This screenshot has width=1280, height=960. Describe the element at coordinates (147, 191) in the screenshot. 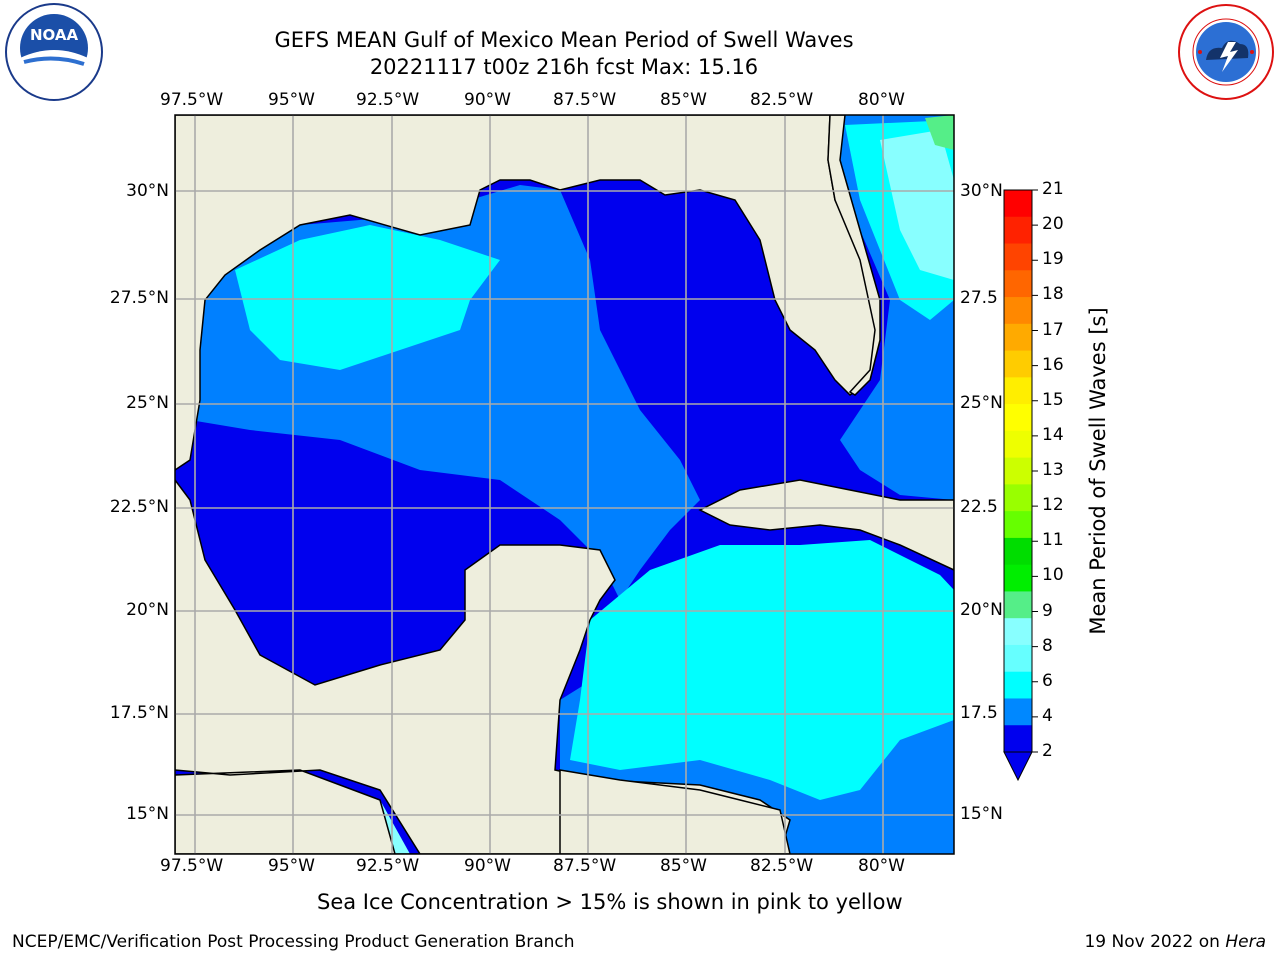

I see `lat-label-left: 30°N` at that location.